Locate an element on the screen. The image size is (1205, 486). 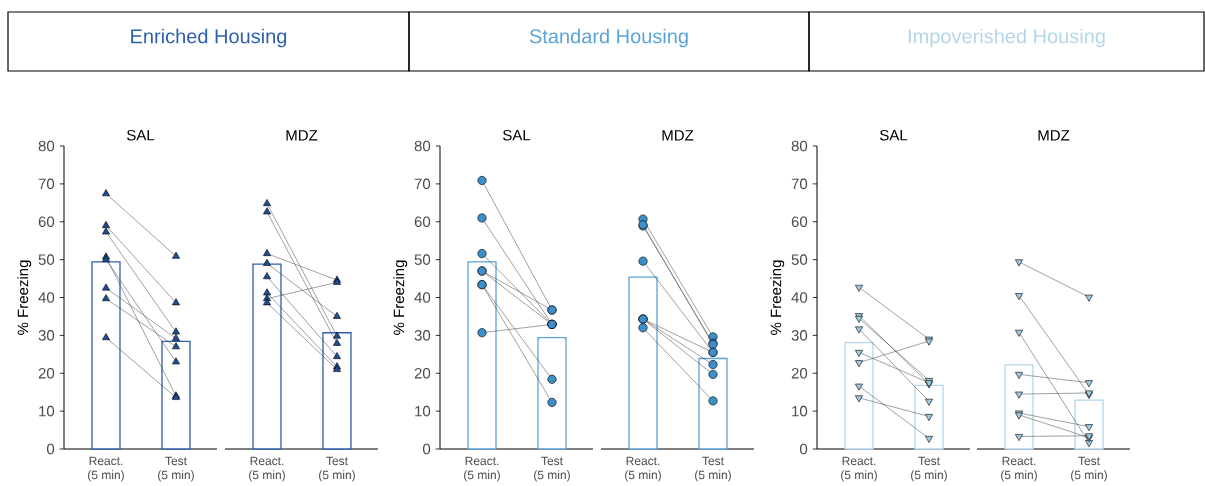
chart-title: Impoverished Housing is located at coordinates (1006, 38).